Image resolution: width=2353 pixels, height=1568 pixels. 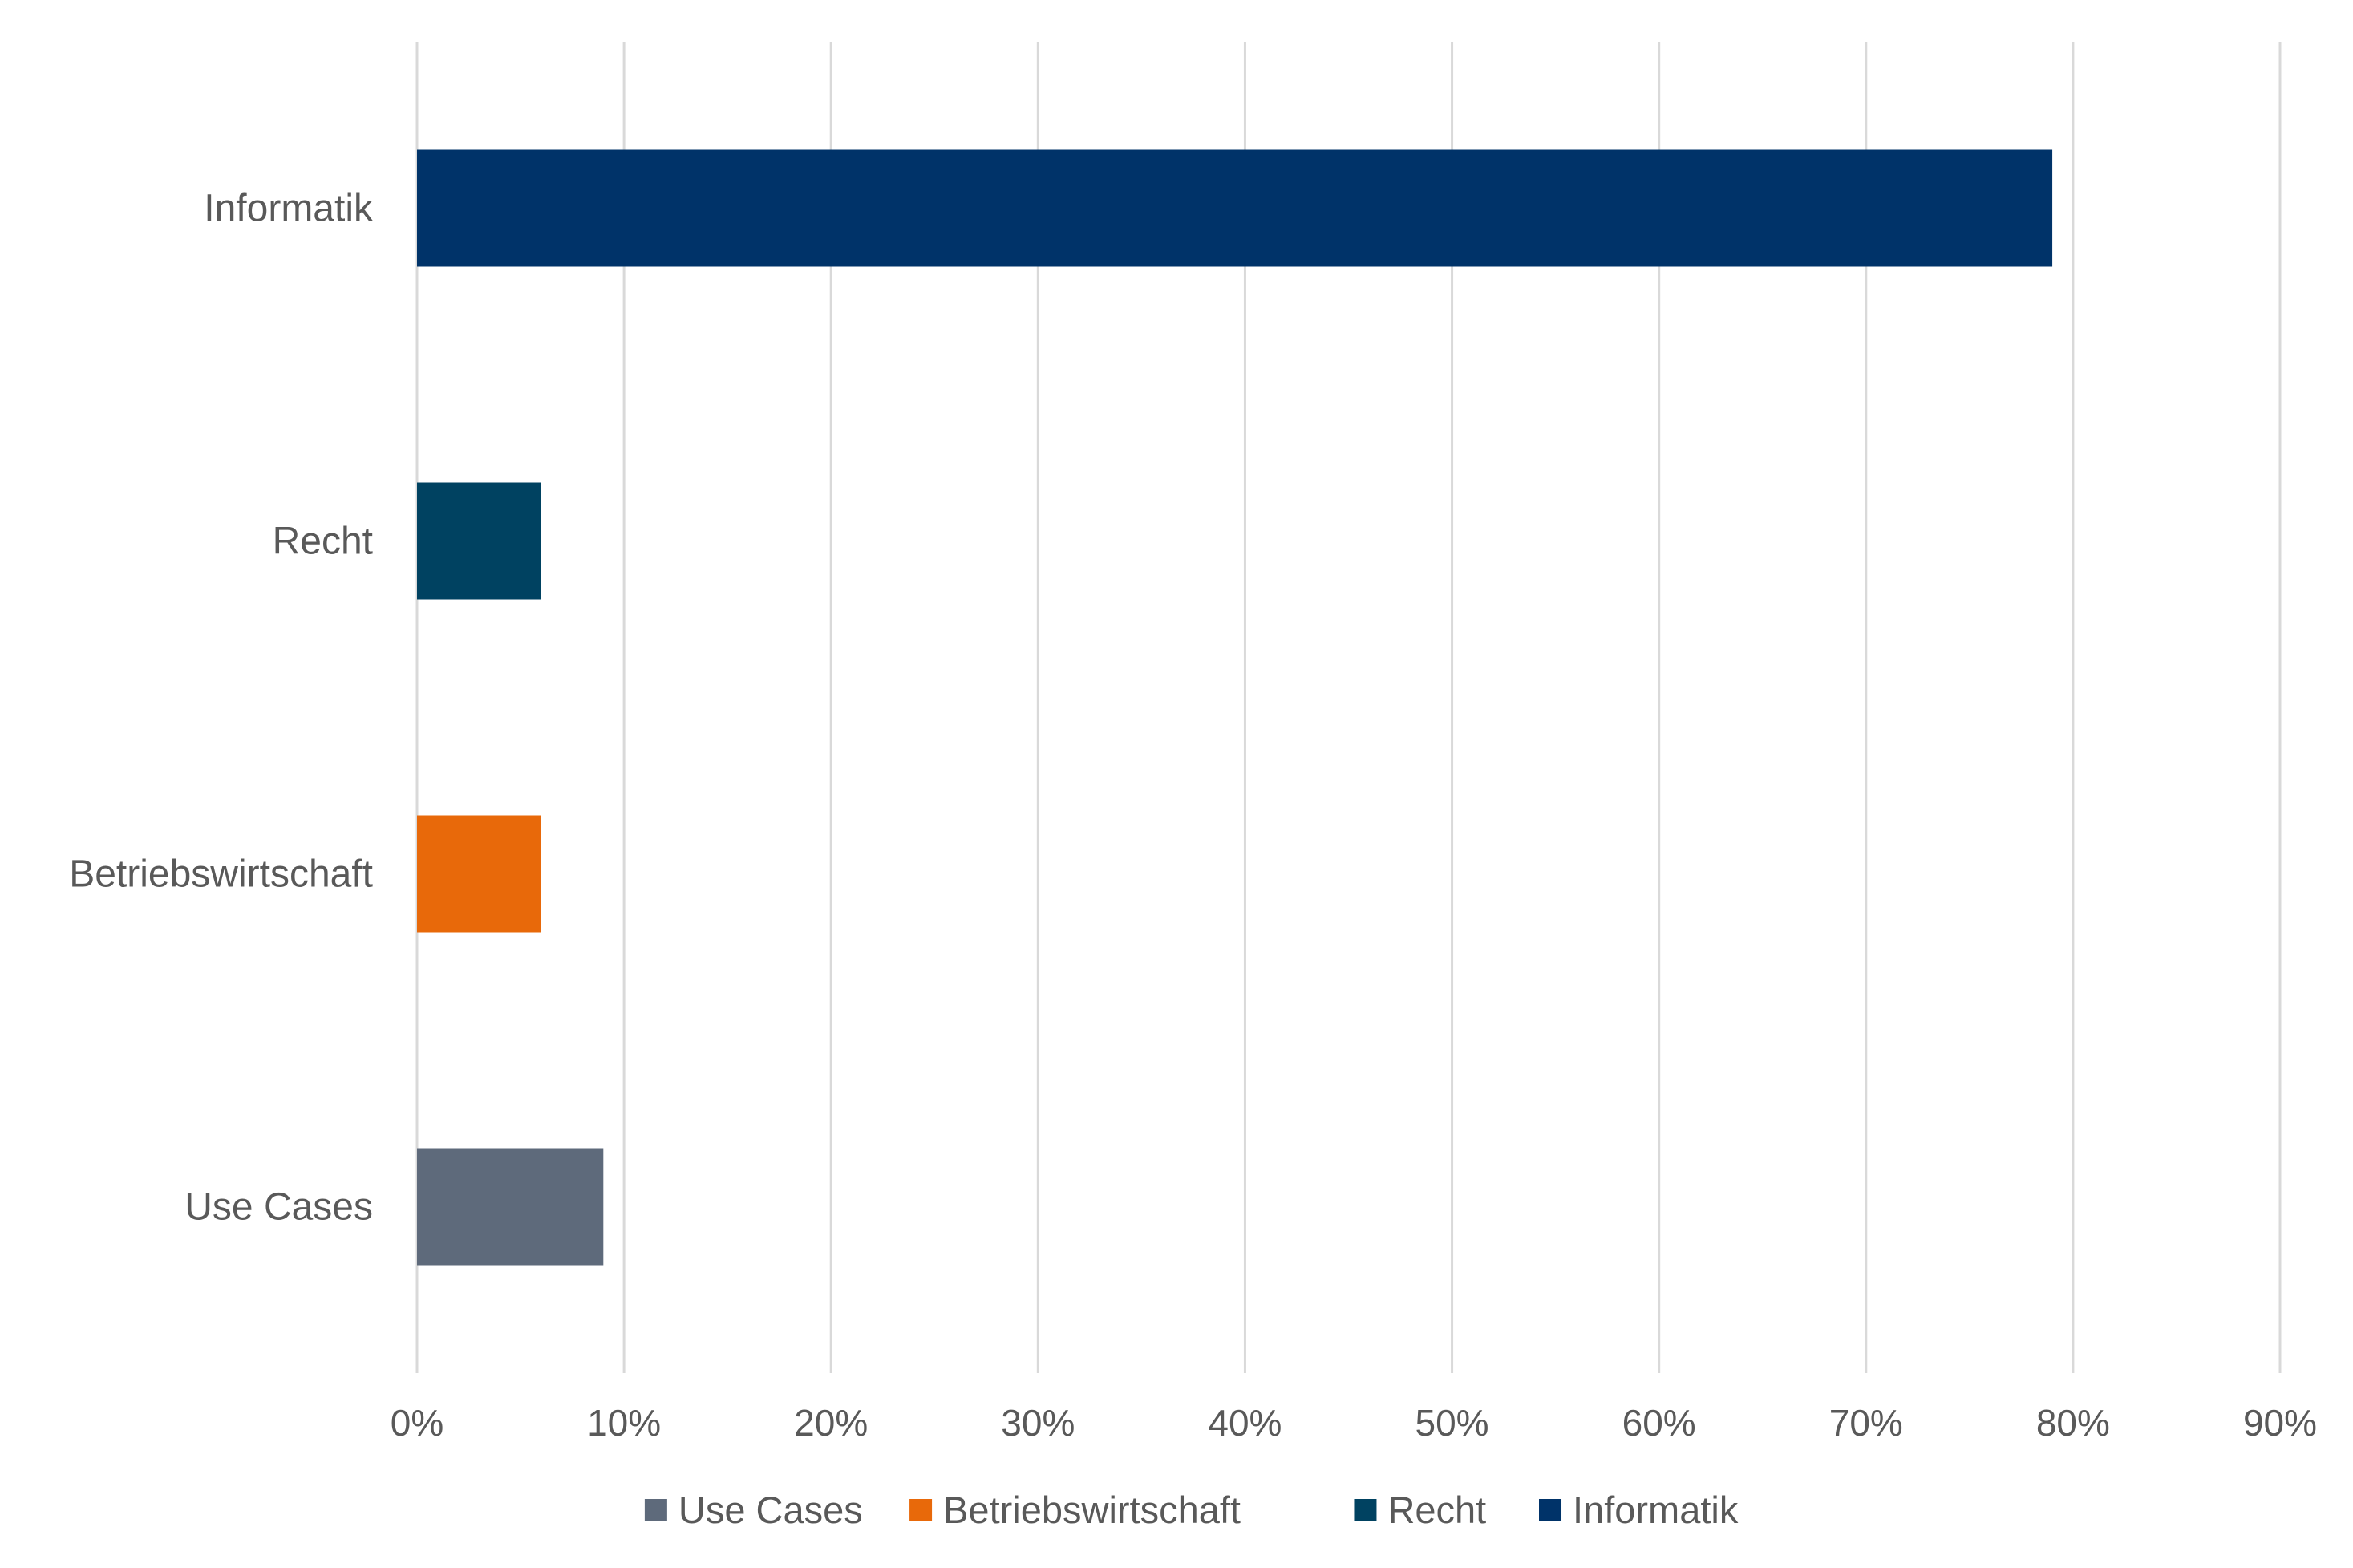 I want to click on x-axis-tick-labels: 0% 10% 20% 30% 40% 50% 60% 70% 80% 90%, so click(x=1354, y=1423).